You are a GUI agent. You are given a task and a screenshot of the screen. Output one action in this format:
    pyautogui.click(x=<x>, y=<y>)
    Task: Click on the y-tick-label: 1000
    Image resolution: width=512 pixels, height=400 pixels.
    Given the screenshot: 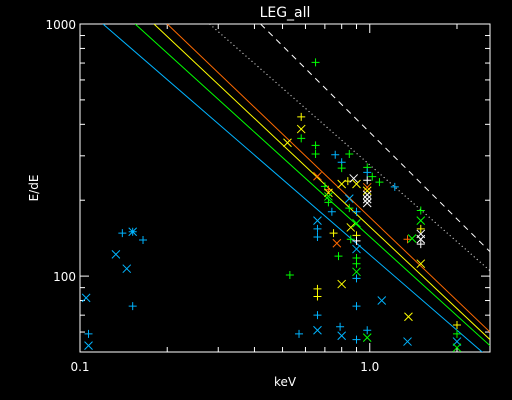 What is the action you would take?
    pyautogui.click(x=60, y=25)
    